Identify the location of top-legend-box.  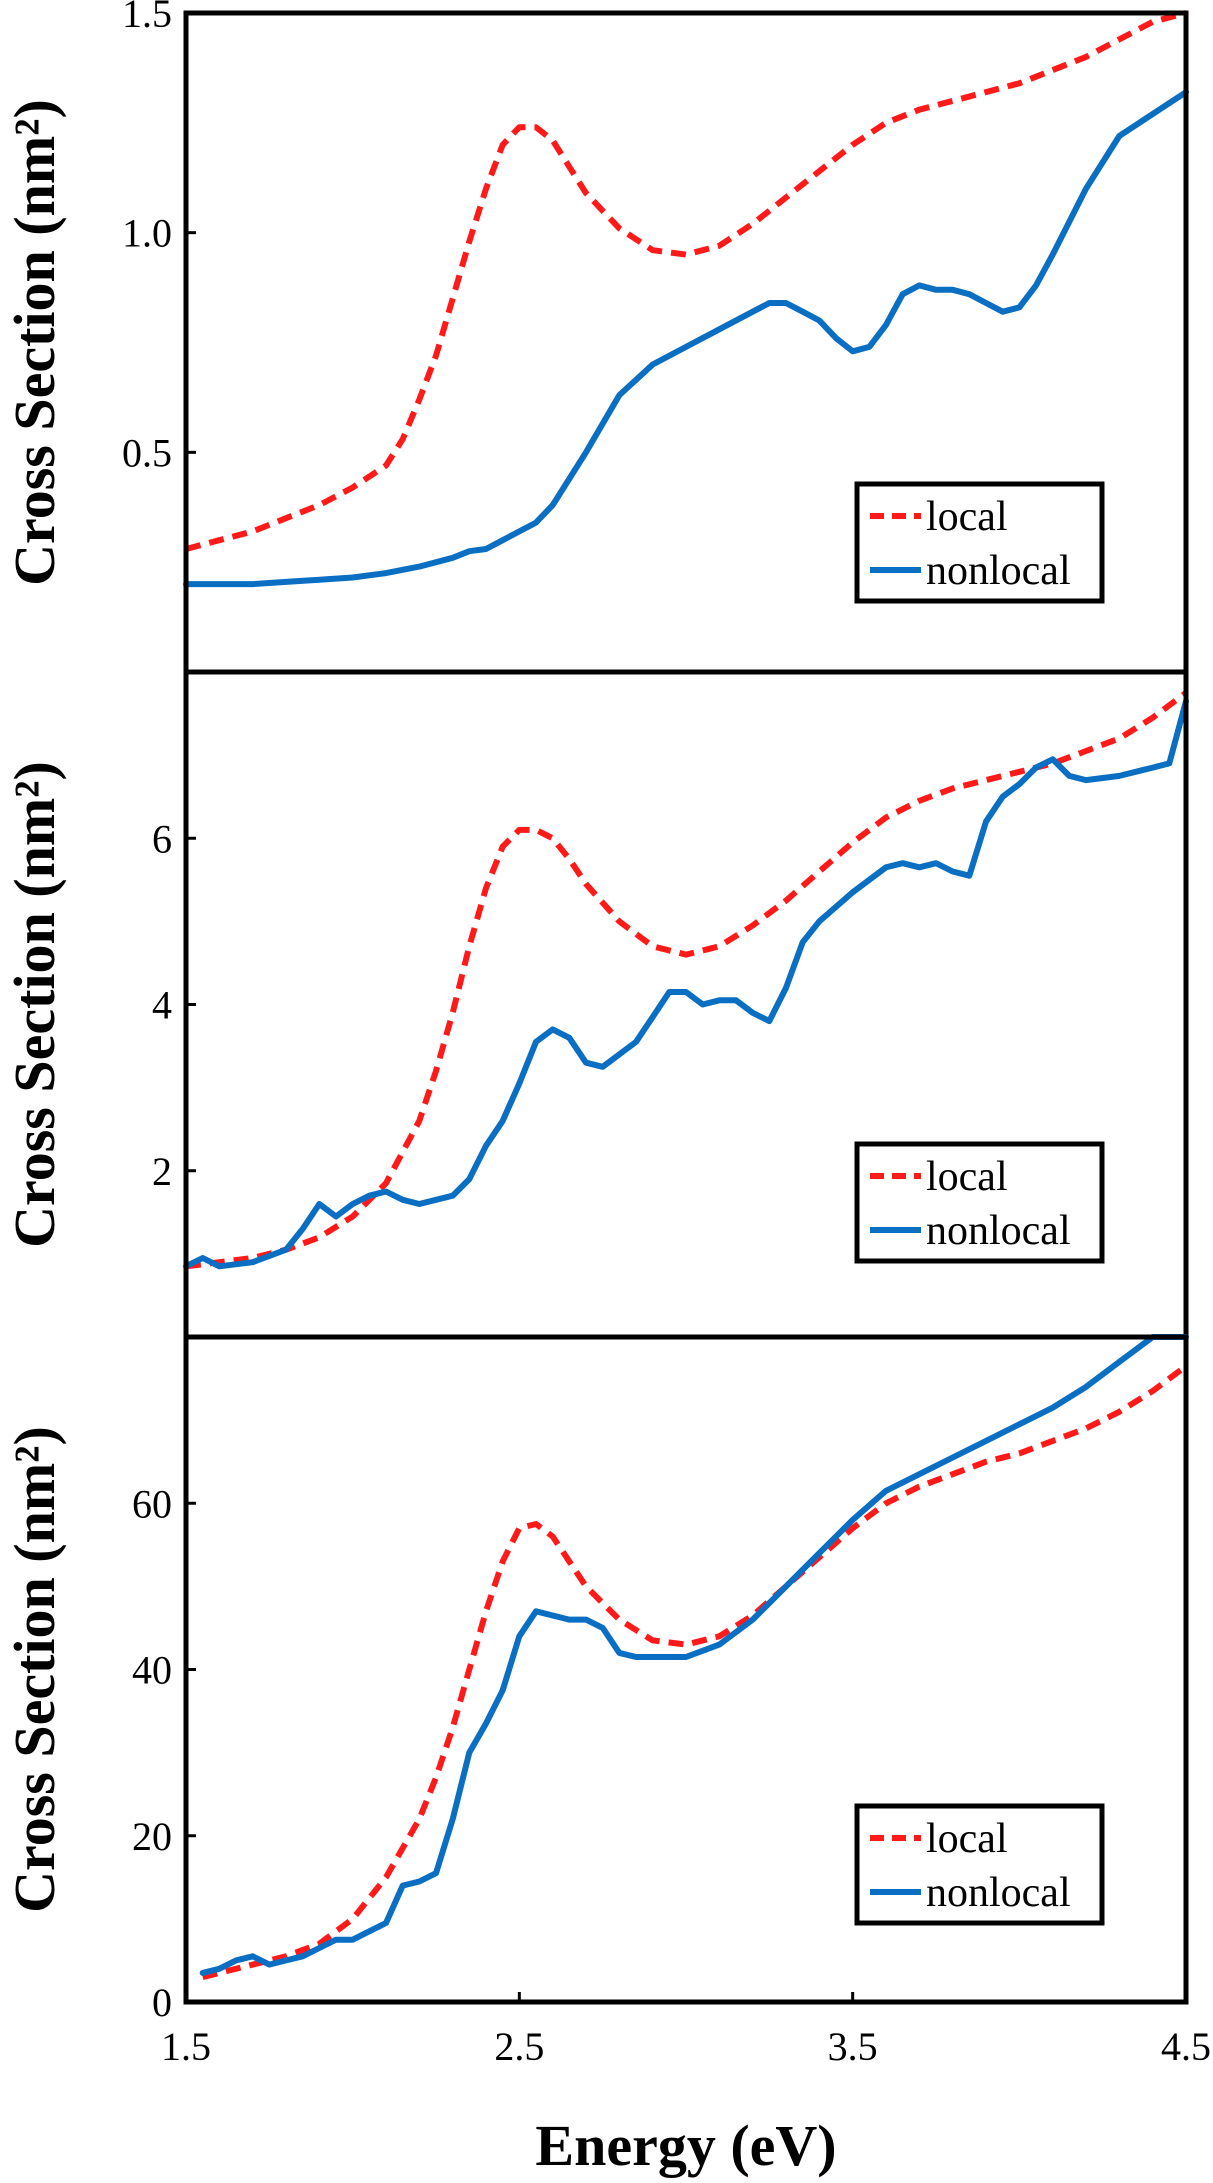
(979, 542).